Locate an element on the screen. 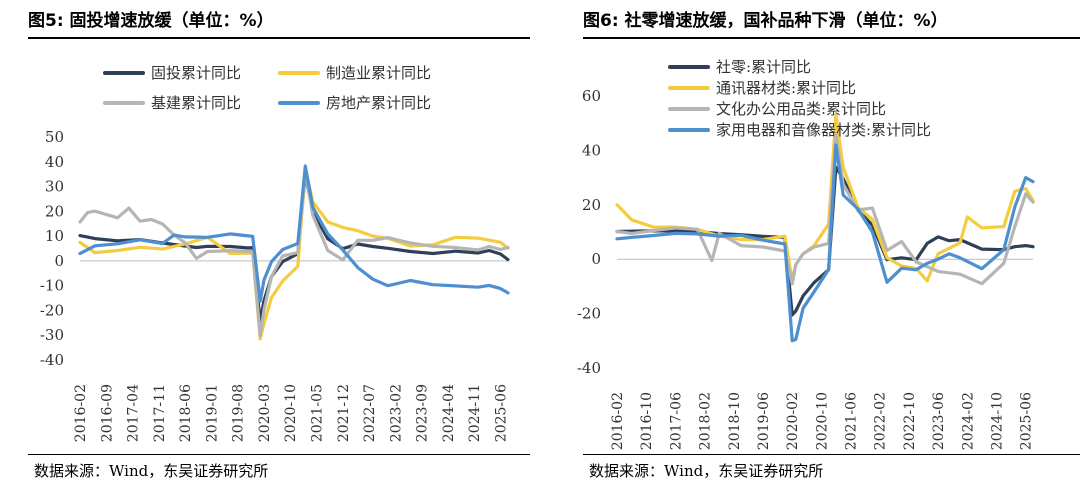  x-tick-label: 2021-12 is located at coordinates (344, 413).